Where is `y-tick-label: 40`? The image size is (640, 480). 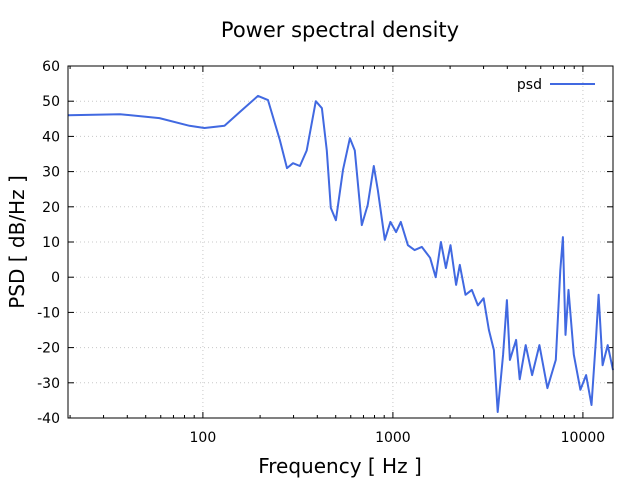
y-tick-label: 40 is located at coordinates (51, 137).